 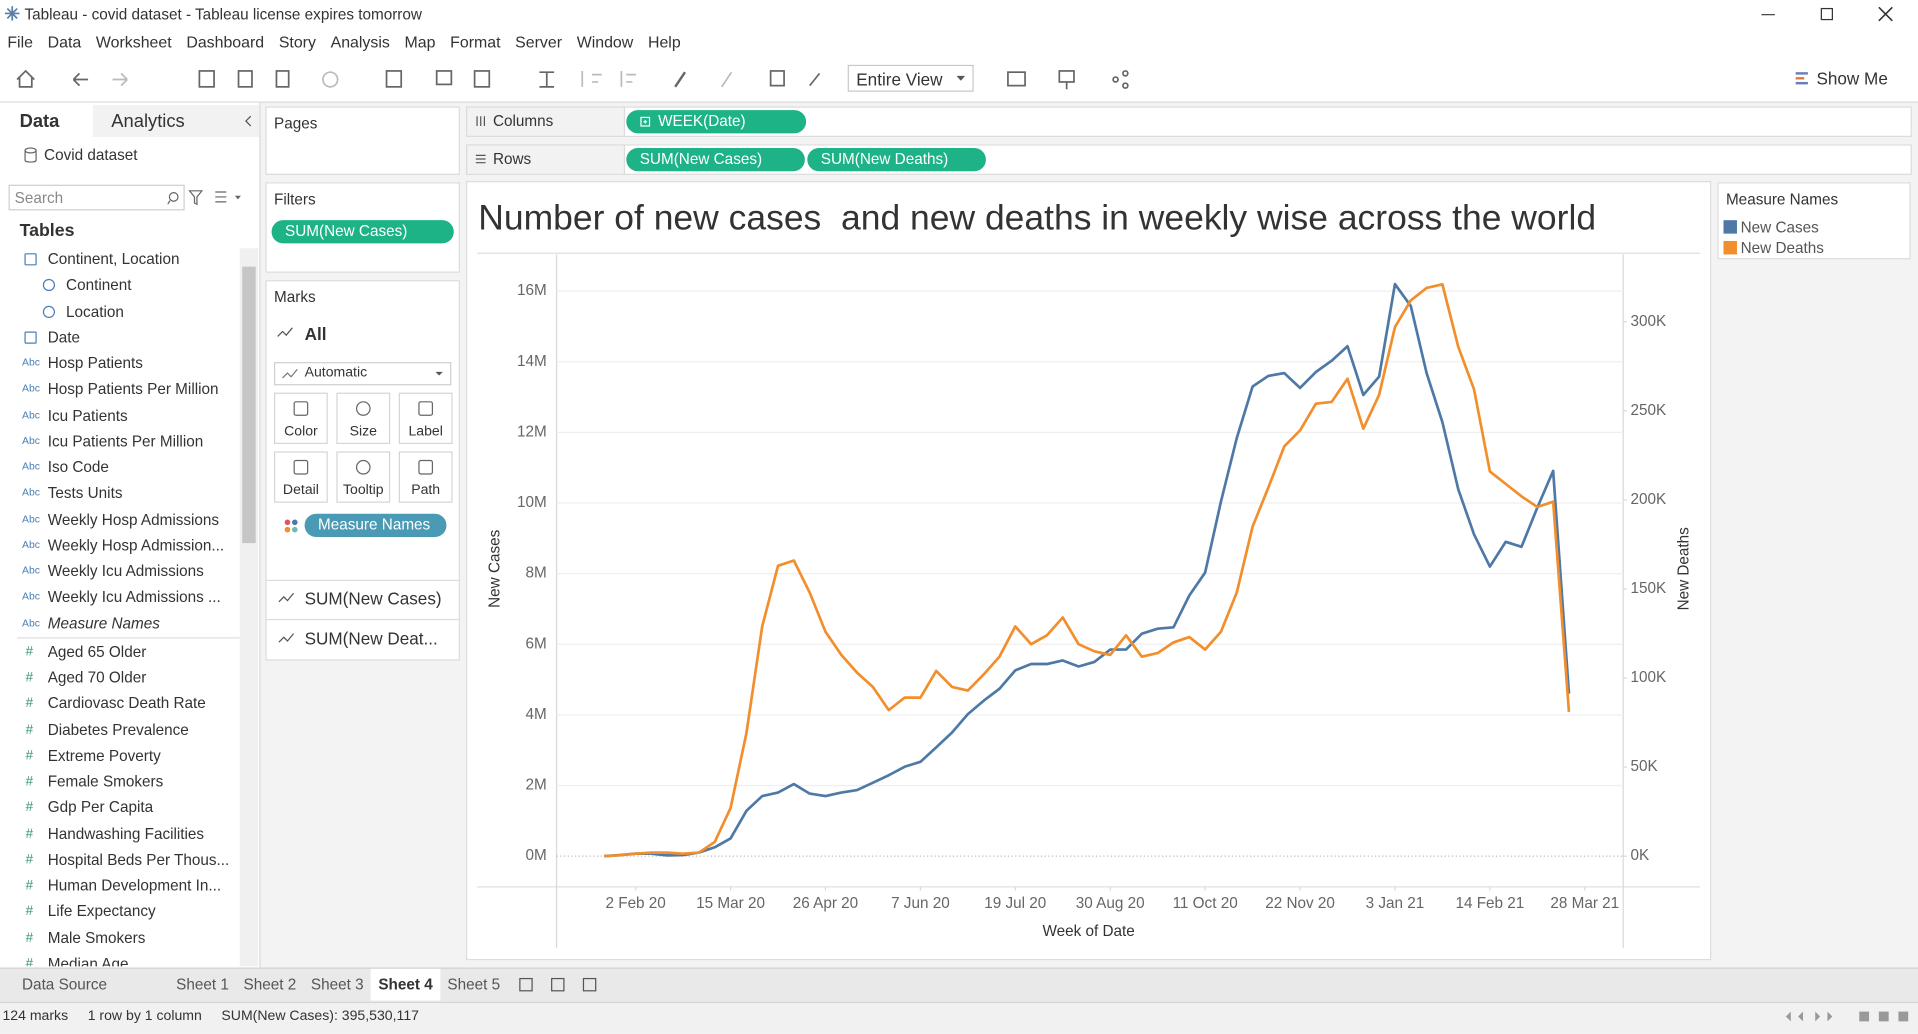 What do you see at coordinates (405, 984) in the screenshot?
I see `sheet-tab: Sheet 4` at bounding box center [405, 984].